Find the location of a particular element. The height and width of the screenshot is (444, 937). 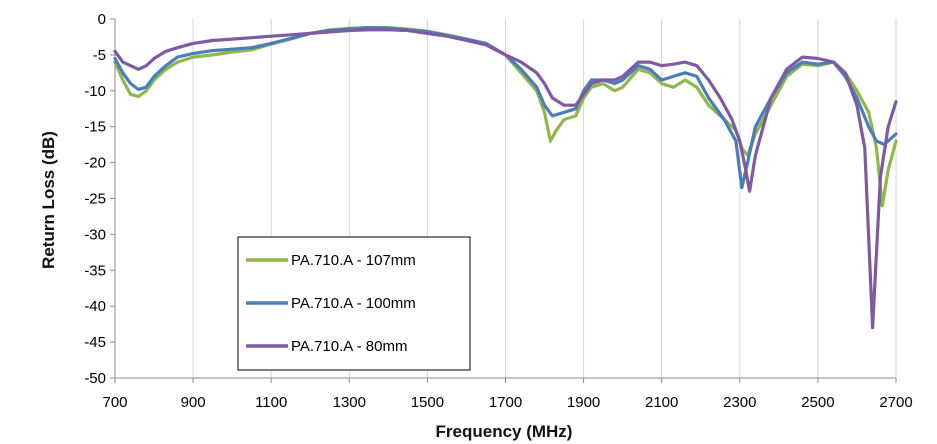

legend-label: PA.710.A - 100mm is located at coordinates (353, 303).